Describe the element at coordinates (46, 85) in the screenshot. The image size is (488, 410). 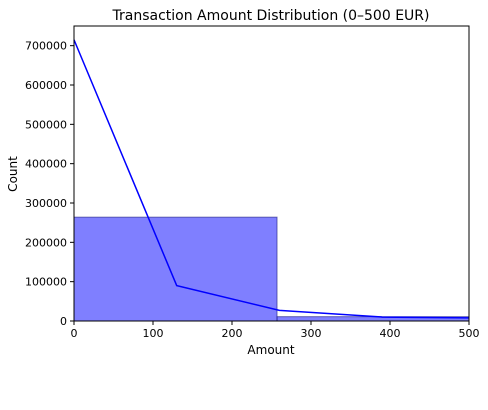
I see `y-tick-label-6: 600000` at that location.